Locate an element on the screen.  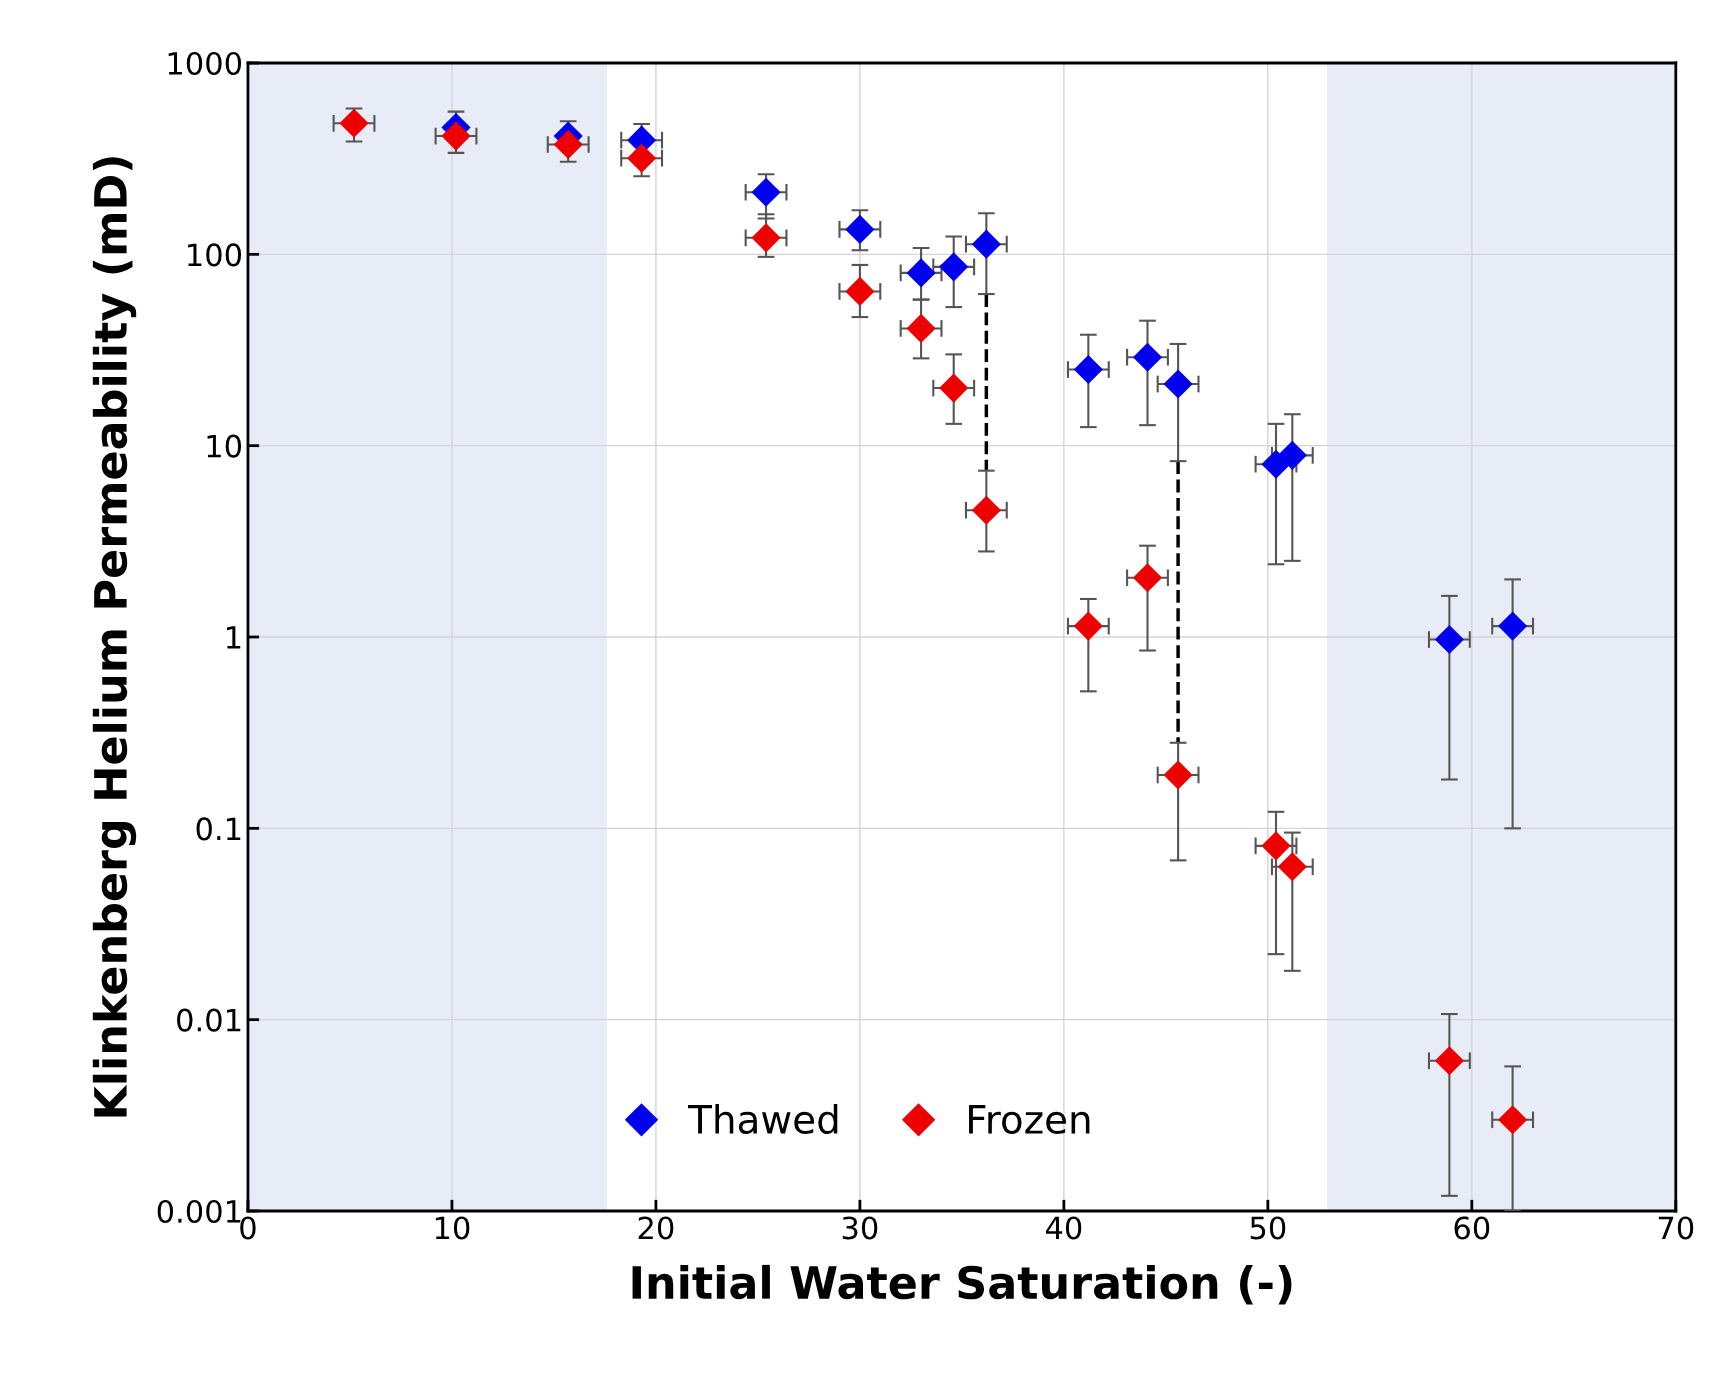
x-tick-label: 10 is located at coordinates (452, 1228).